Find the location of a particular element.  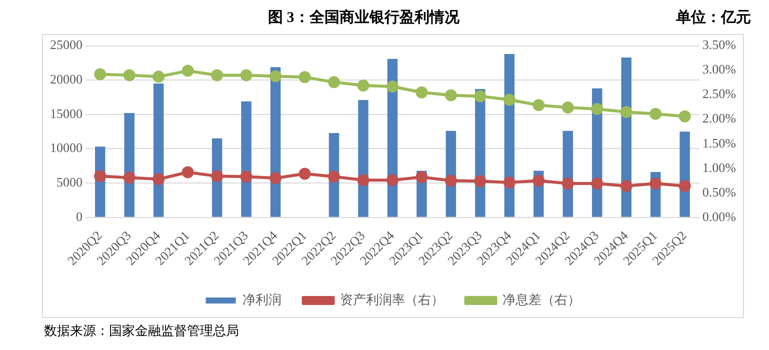

y2-tick-label: 3.50% is located at coordinates (719, 44).